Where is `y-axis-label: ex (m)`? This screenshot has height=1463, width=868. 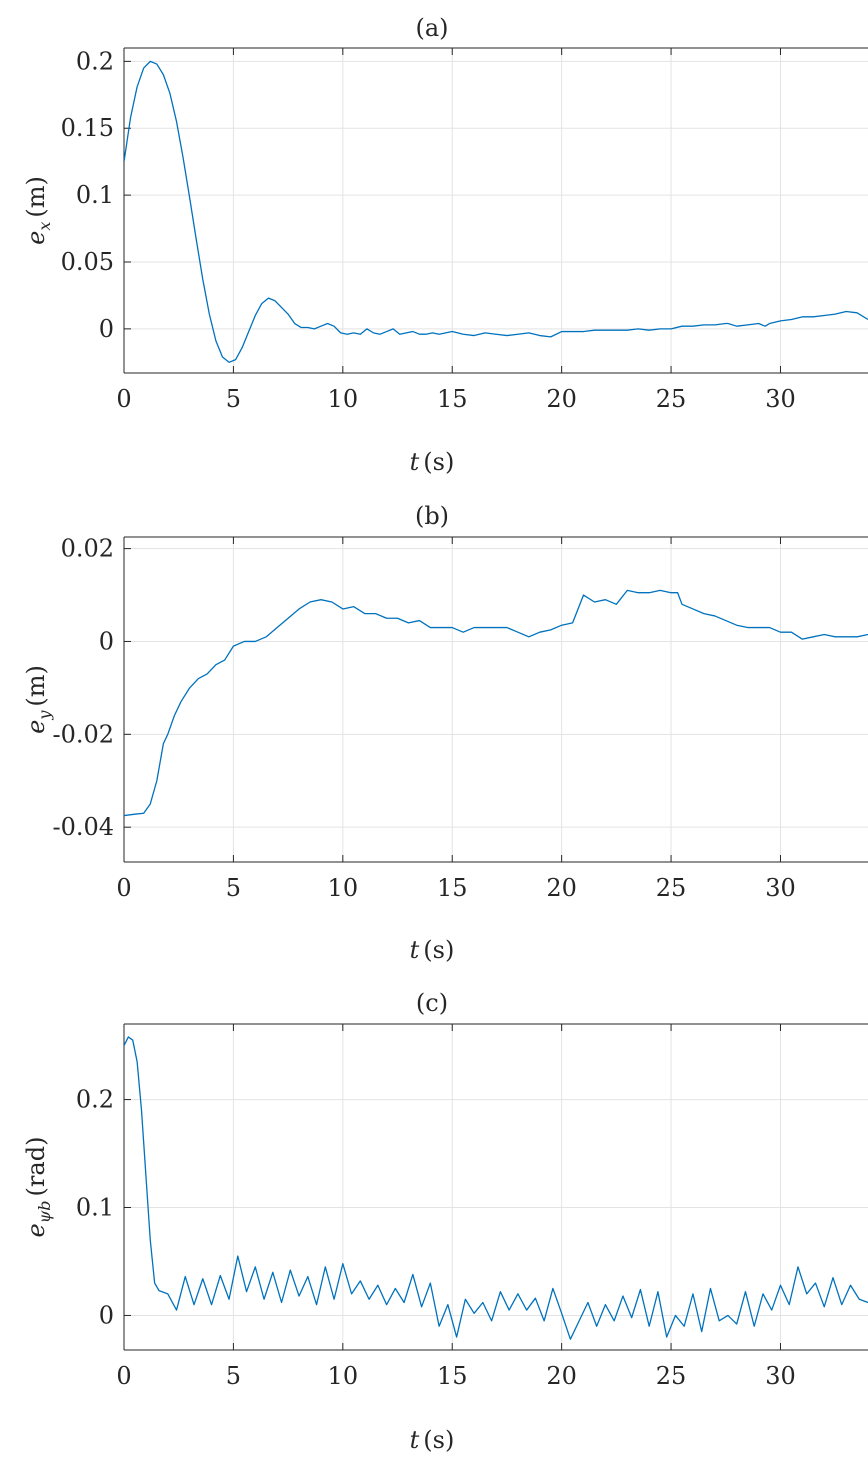
y-axis-label: ex (m) is located at coordinates (38, 210).